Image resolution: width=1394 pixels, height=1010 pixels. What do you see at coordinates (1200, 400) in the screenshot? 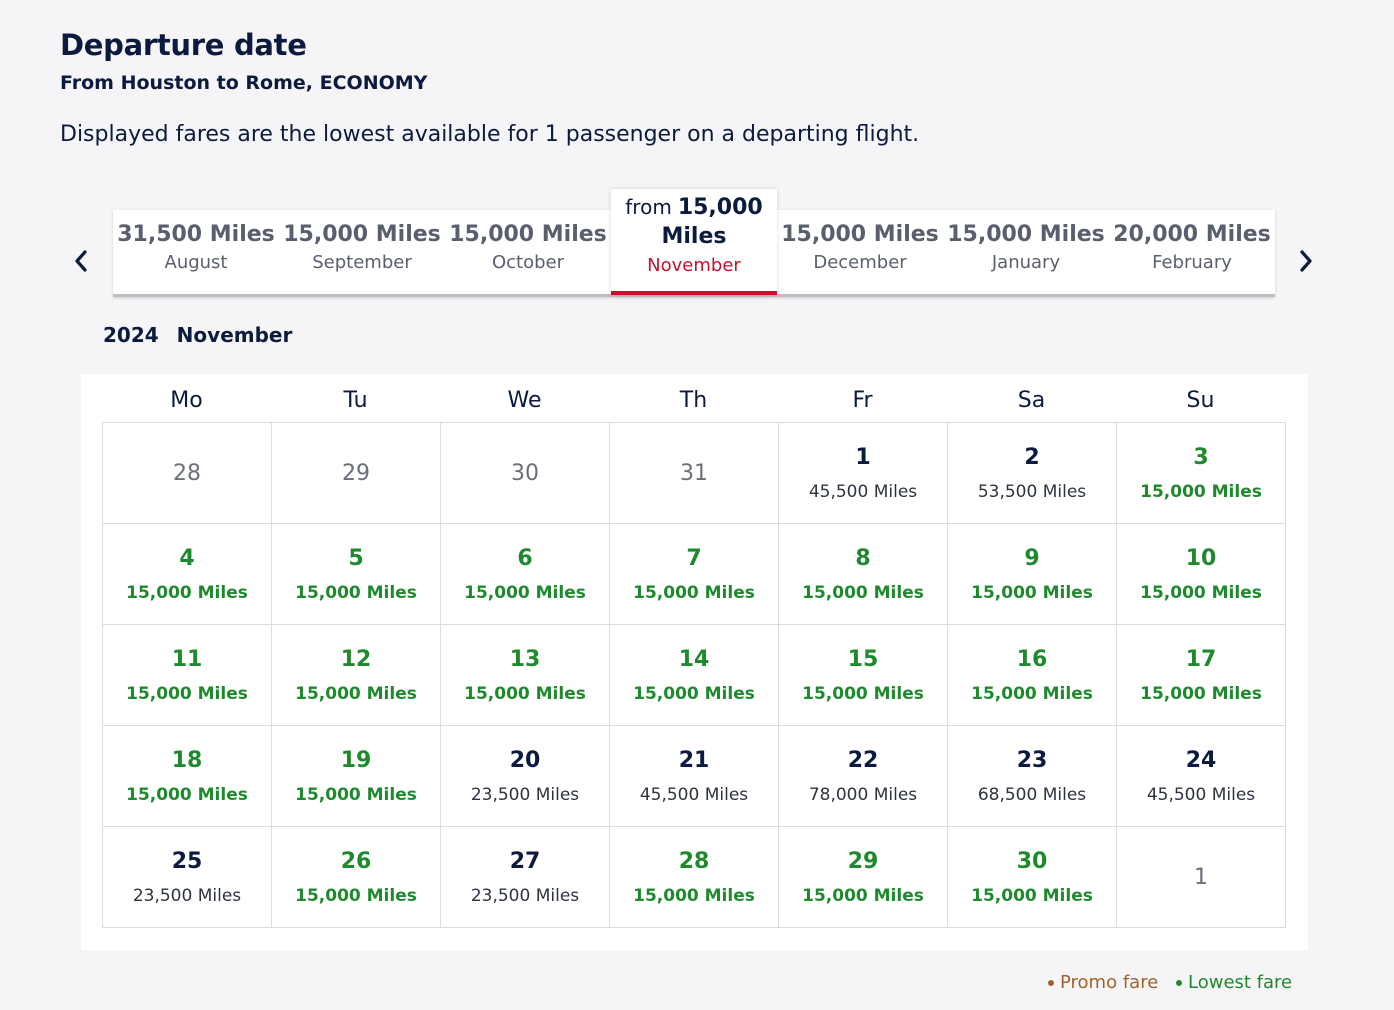
I see `weekday-label: Su` at bounding box center [1200, 400].